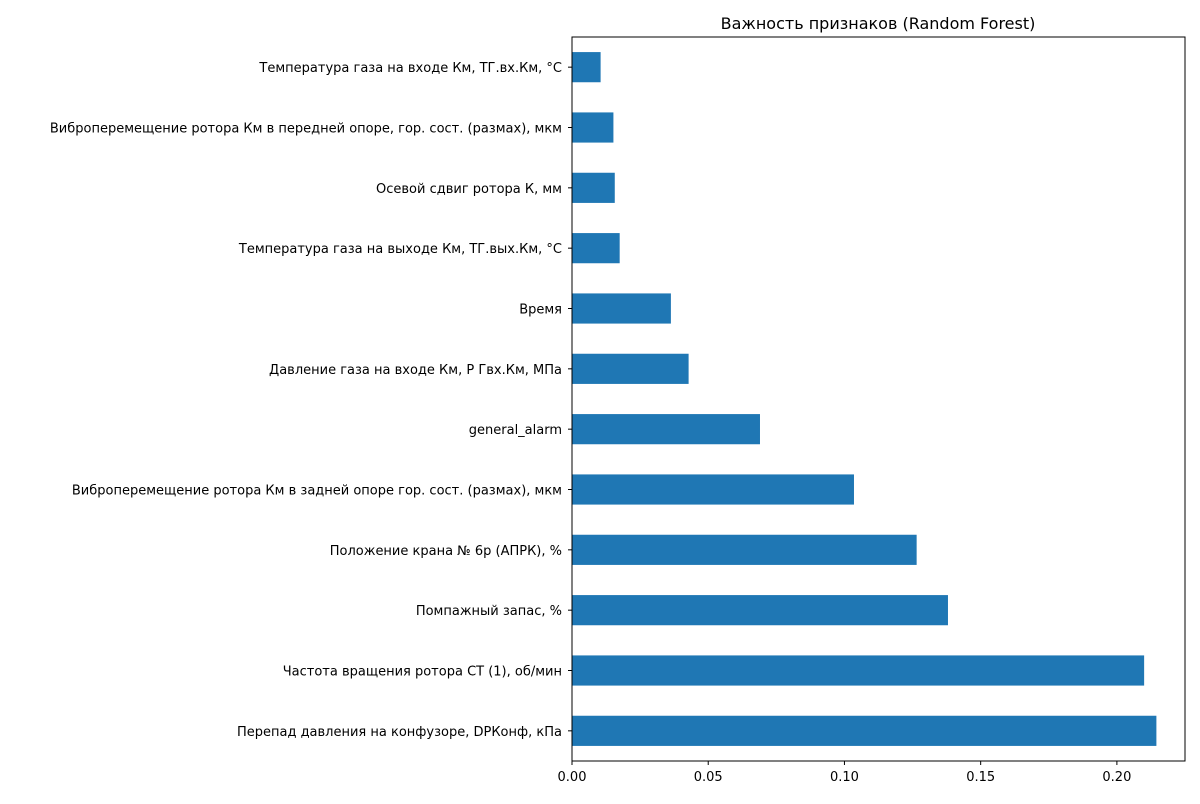 The width and height of the screenshot is (1200, 804). What do you see at coordinates (422, 672) in the screenshot?
I see `y-tick-label: Частота вращения ротора СТ (1), об/мин` at bounding box center [422, 672].